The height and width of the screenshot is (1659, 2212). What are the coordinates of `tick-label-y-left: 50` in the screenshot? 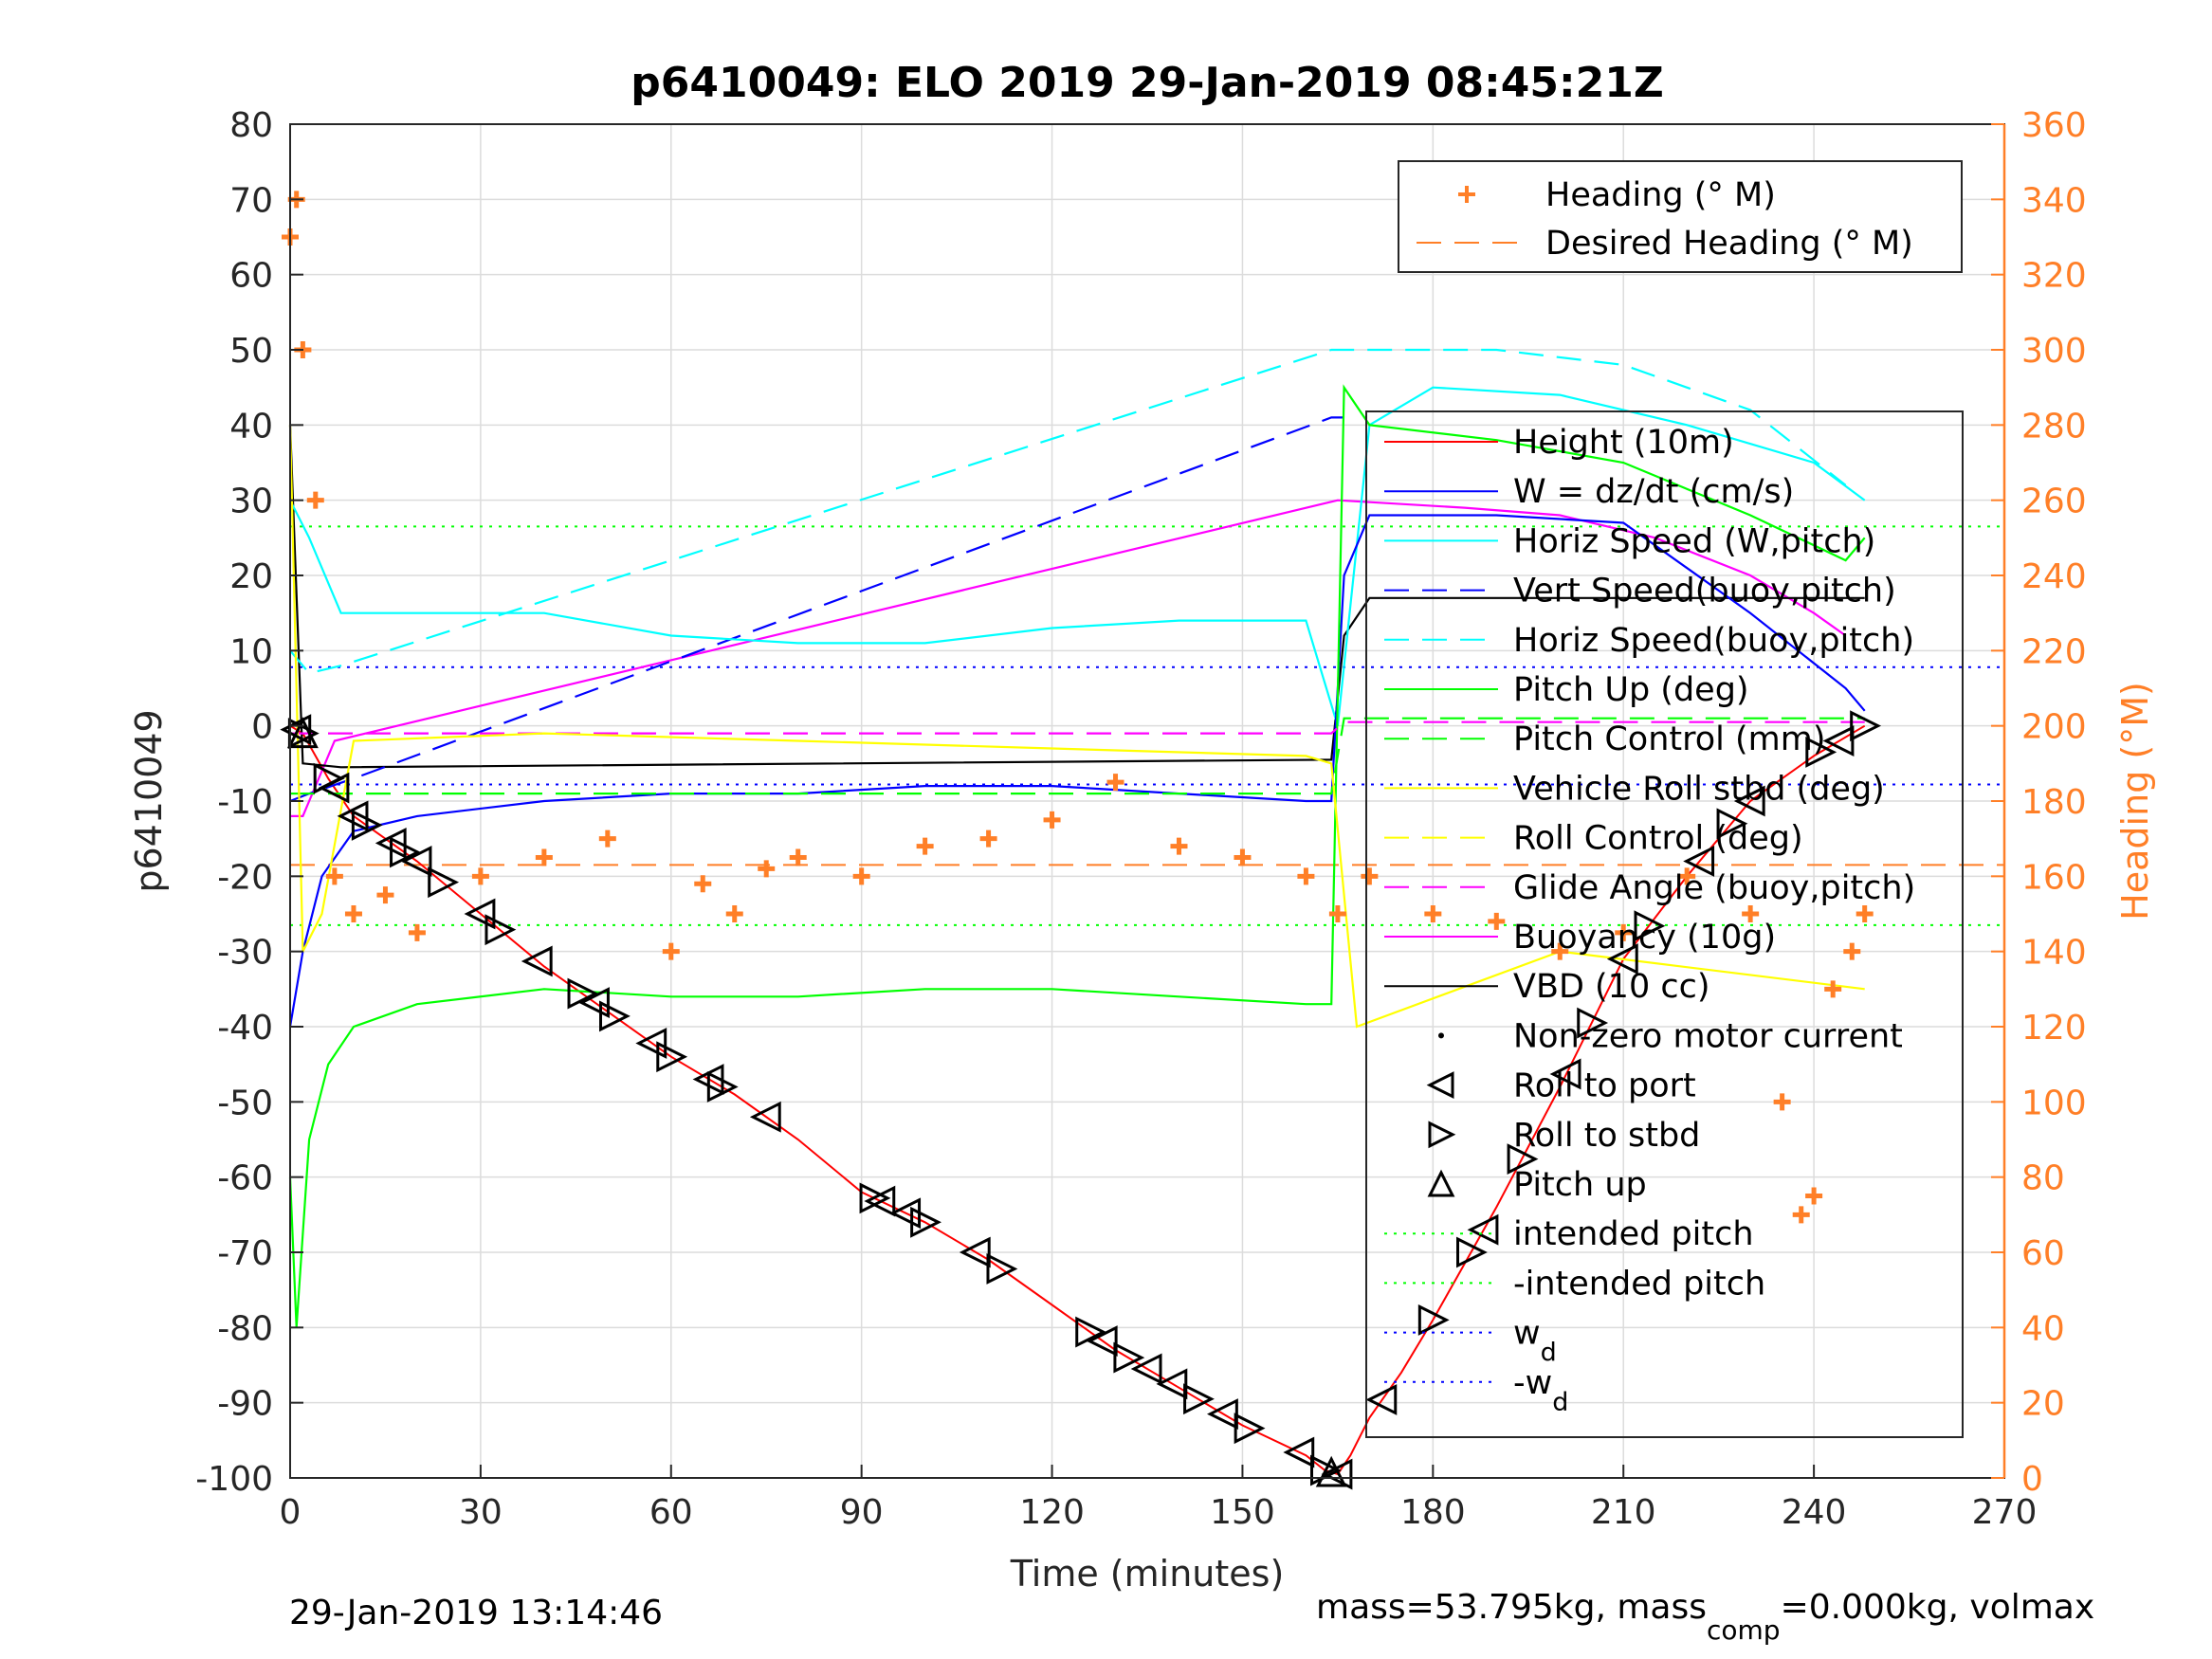 It's located at (251, 351).